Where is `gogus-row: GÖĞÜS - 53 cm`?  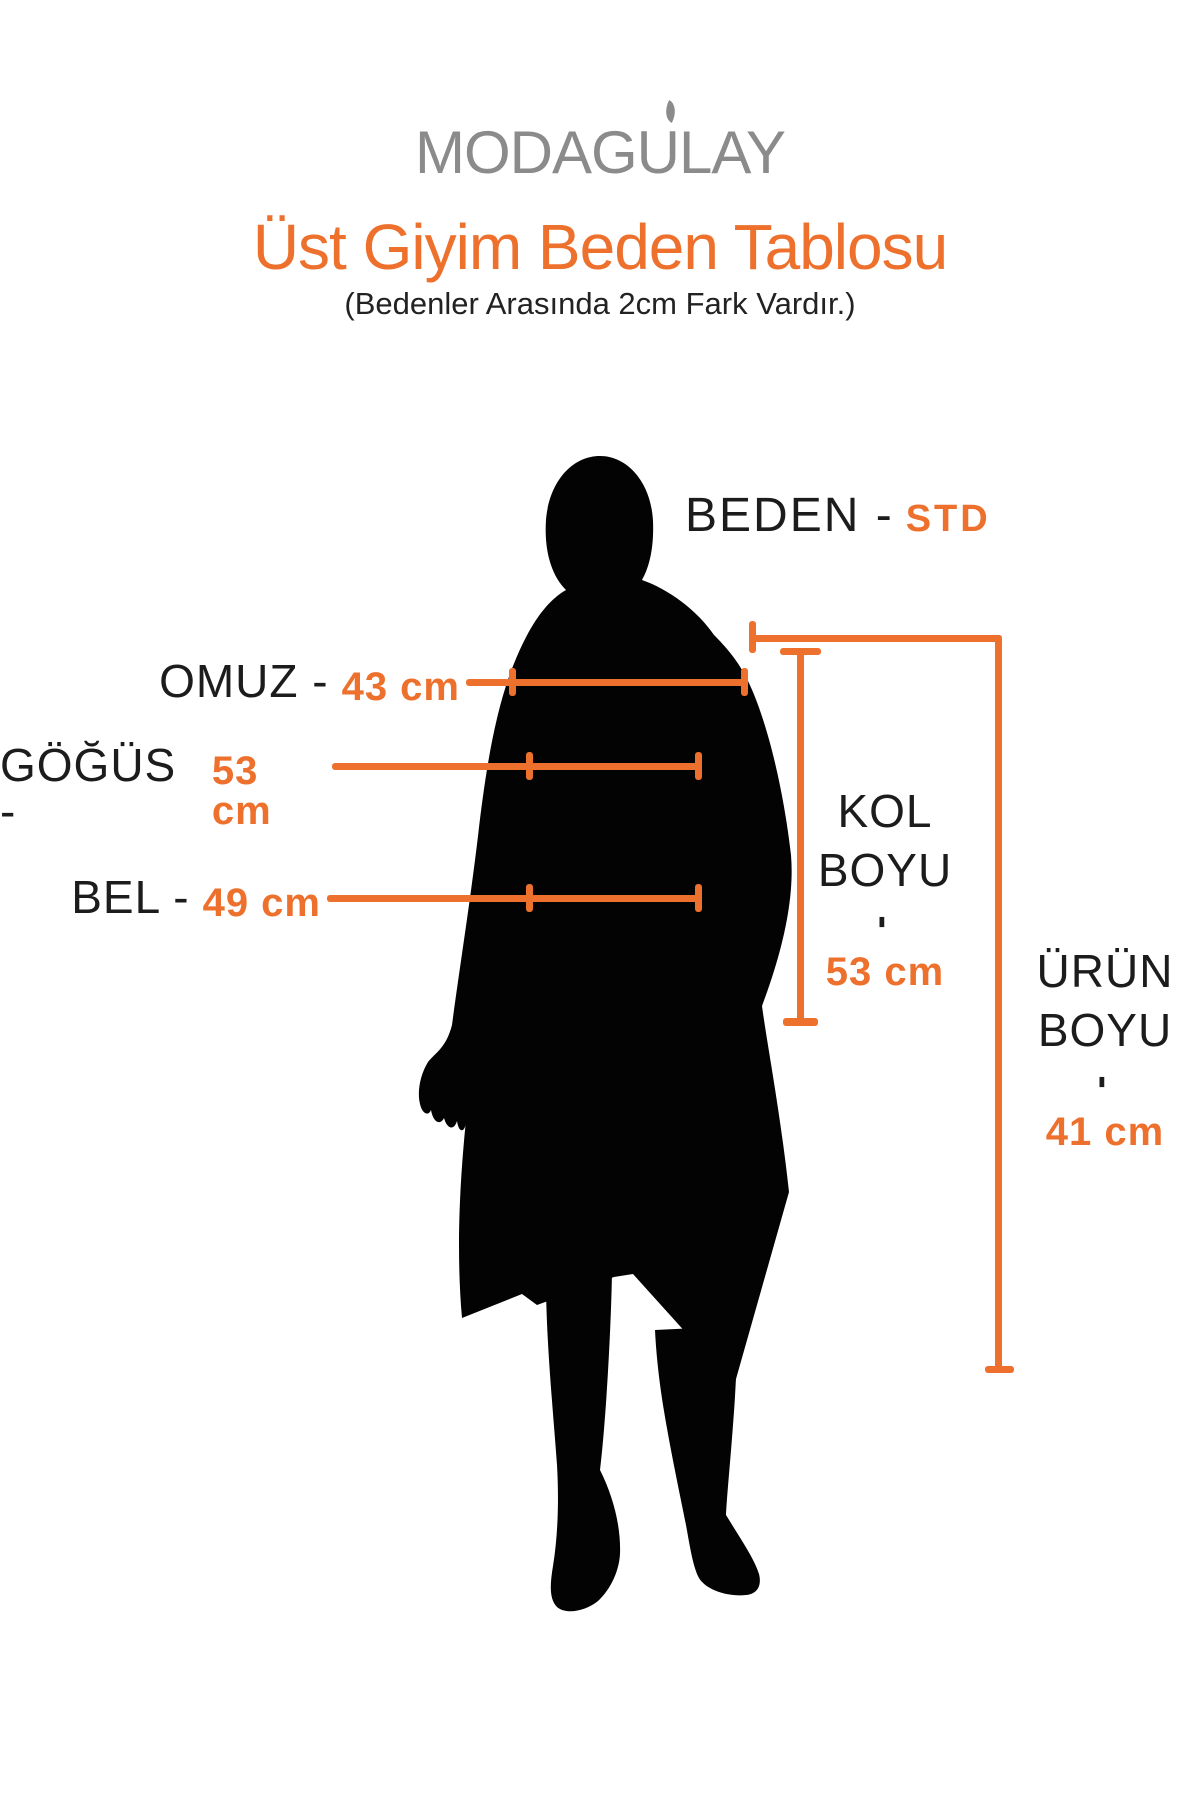 gogus-row: GÖĞÜS - 53 cm is located at coordinates (163, 788).